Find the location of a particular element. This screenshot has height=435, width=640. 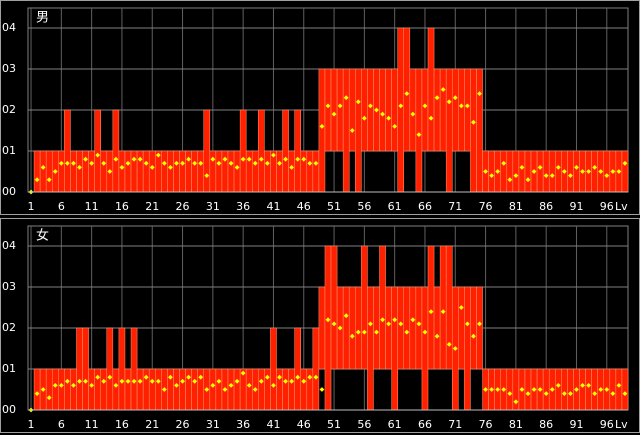

x-tick-label: 66 is located at coordinates (425, 424).